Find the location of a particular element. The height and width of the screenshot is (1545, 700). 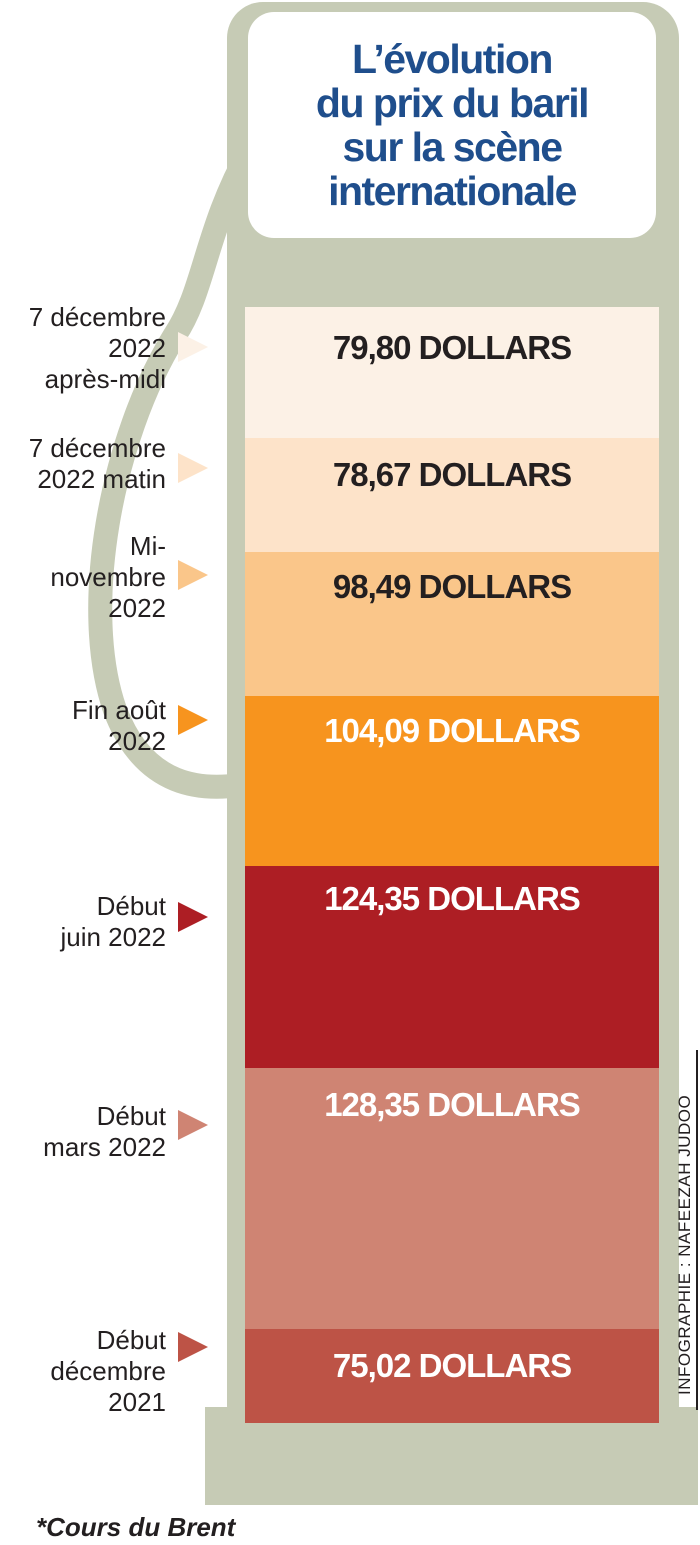

credit-text: INFOGRAPHIE : NAFEEZAH JUDOO is located at coordinates (684, 1244).